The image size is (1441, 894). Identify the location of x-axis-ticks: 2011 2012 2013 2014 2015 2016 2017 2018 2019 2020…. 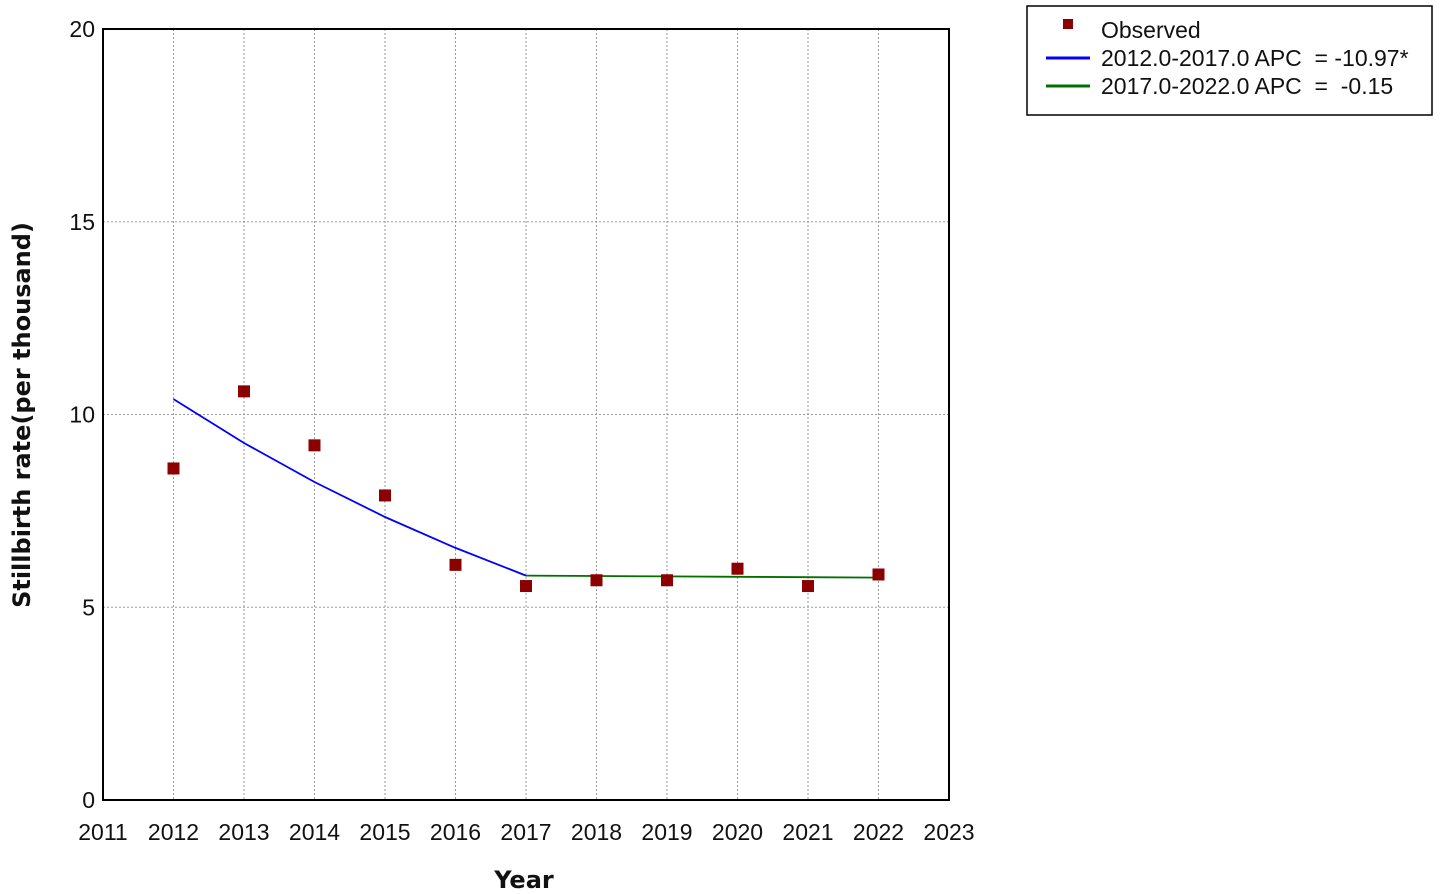
(526, 832).